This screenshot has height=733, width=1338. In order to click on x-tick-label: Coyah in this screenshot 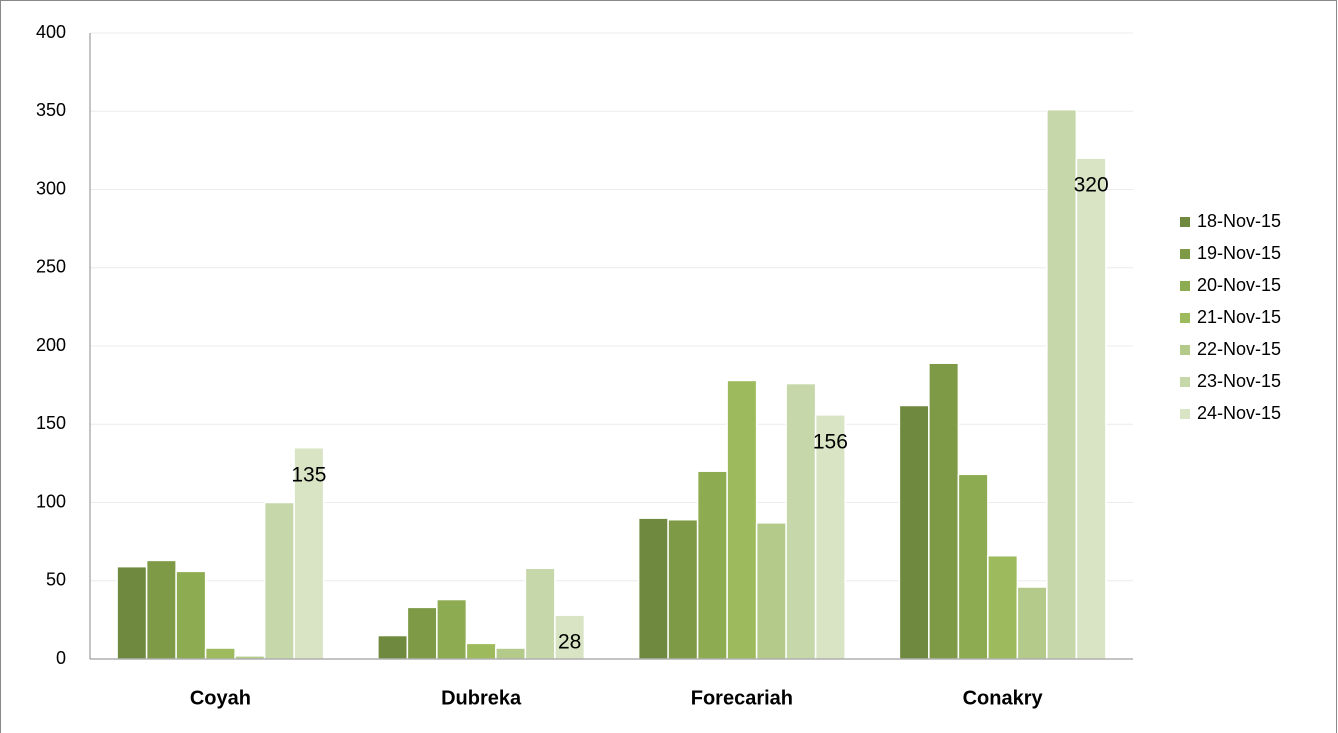, I will do `click(220, 698)`.